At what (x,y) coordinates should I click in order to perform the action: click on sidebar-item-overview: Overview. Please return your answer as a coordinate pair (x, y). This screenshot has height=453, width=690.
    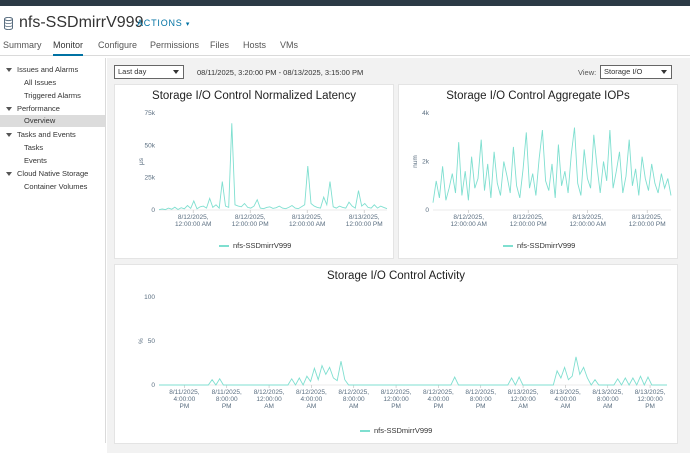
    Looking at the image, I should click on (52, 121).